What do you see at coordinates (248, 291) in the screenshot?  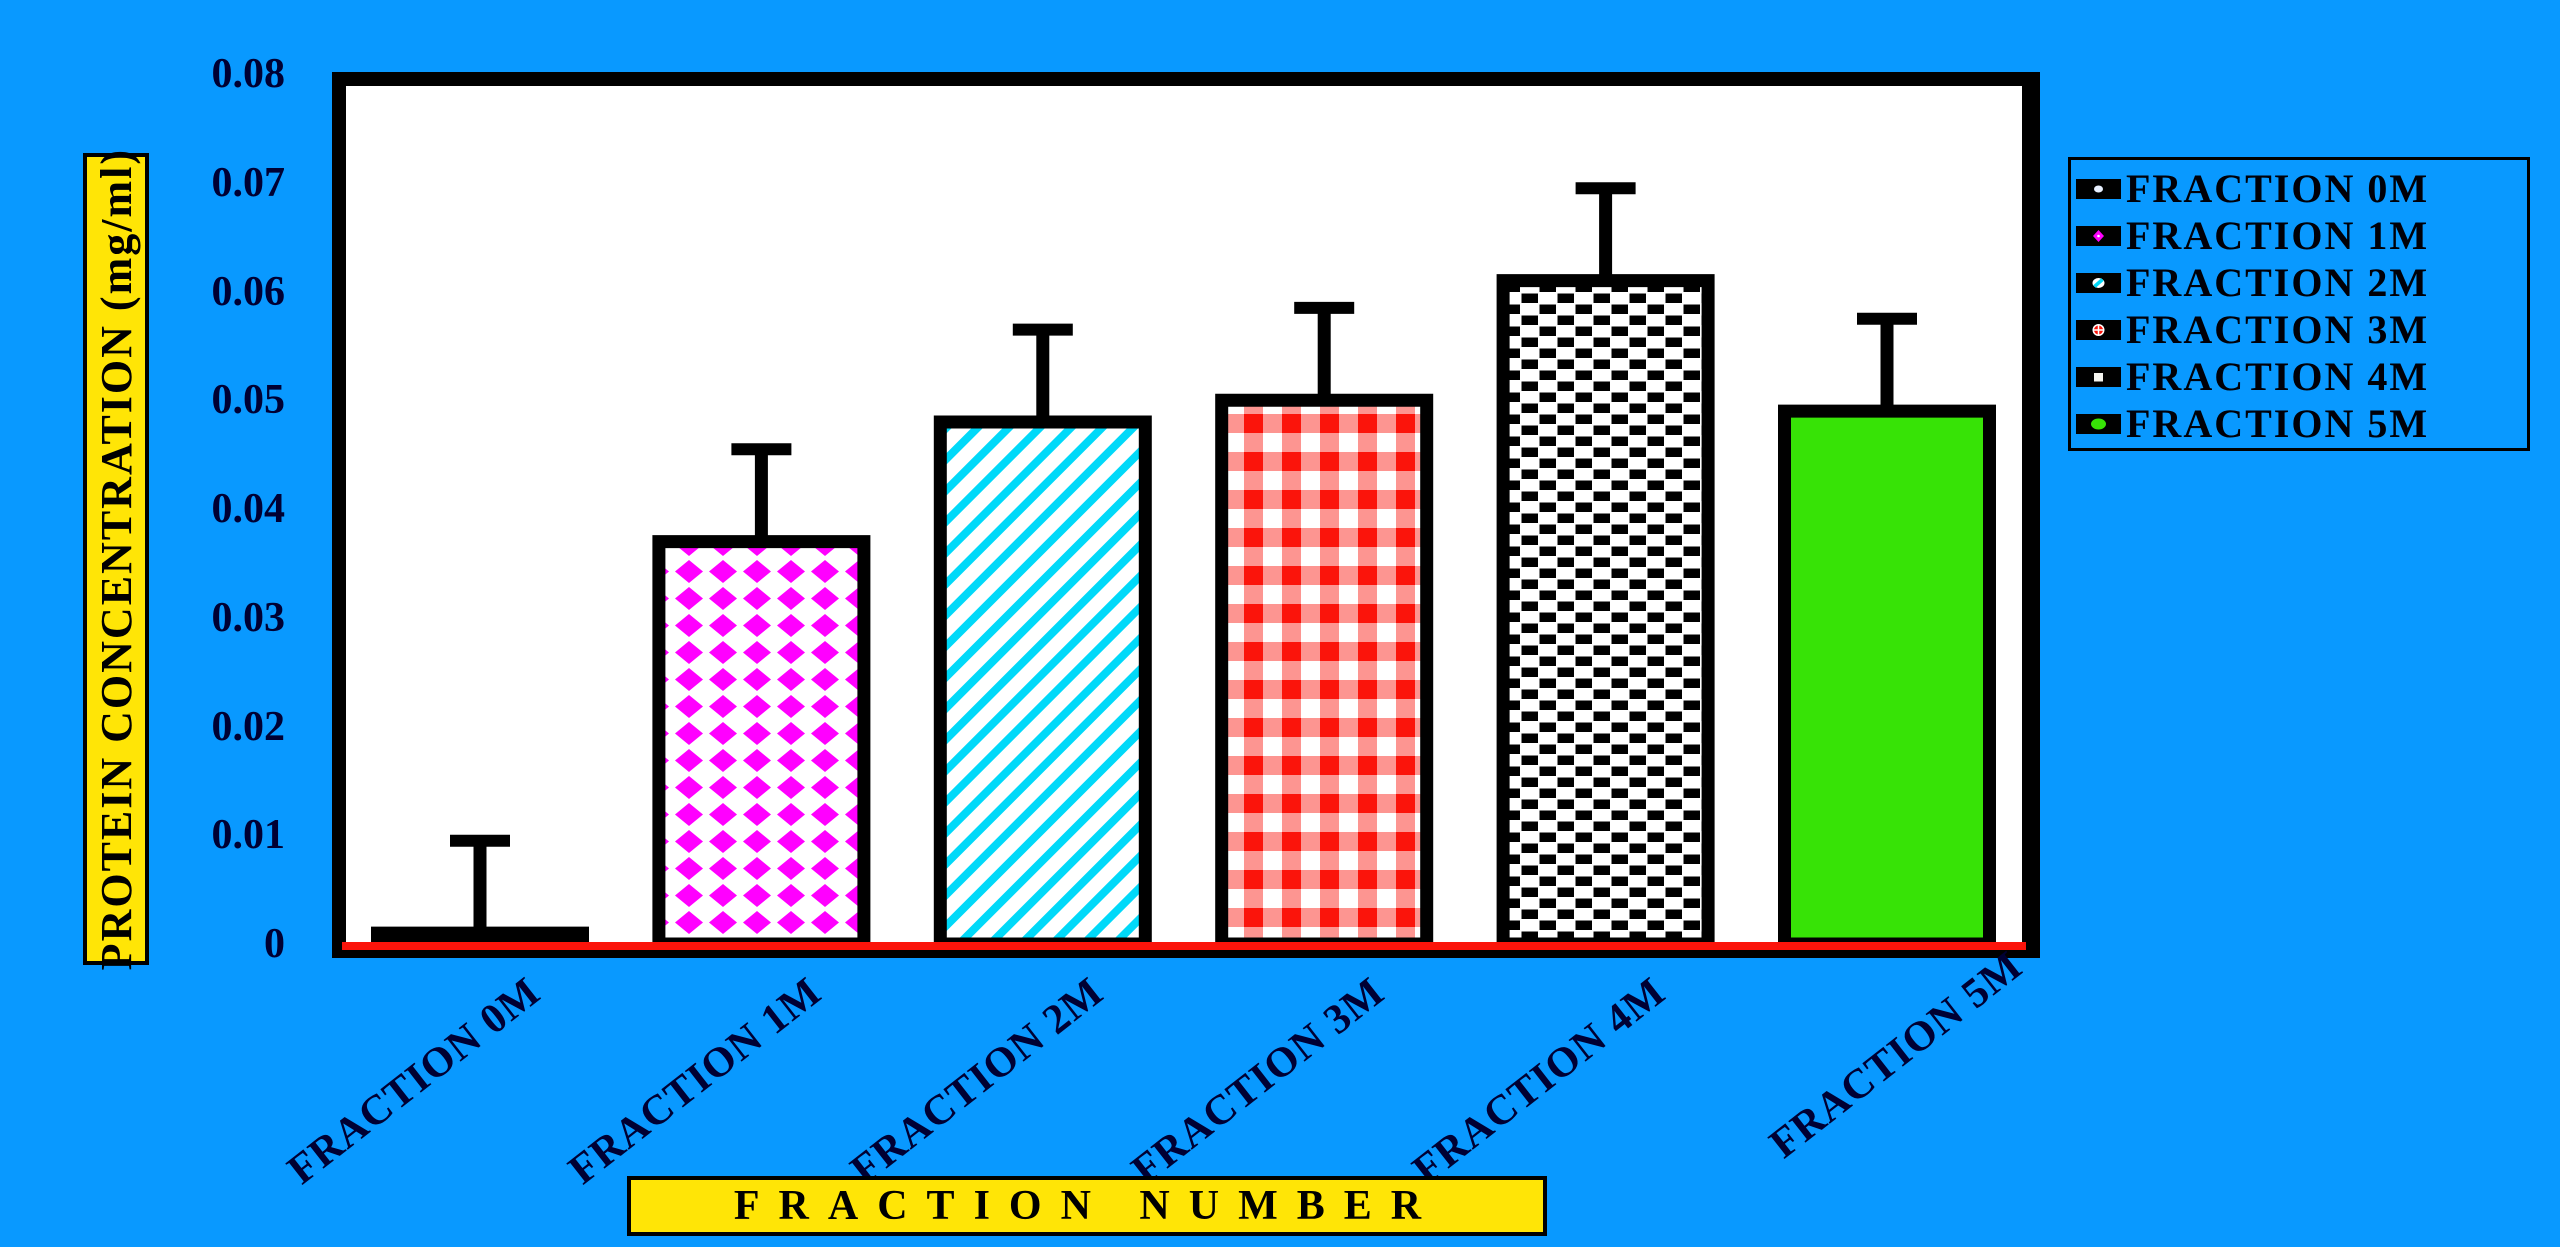 I see `y-tick-label: 0.06` at bounding box center [248, 291].